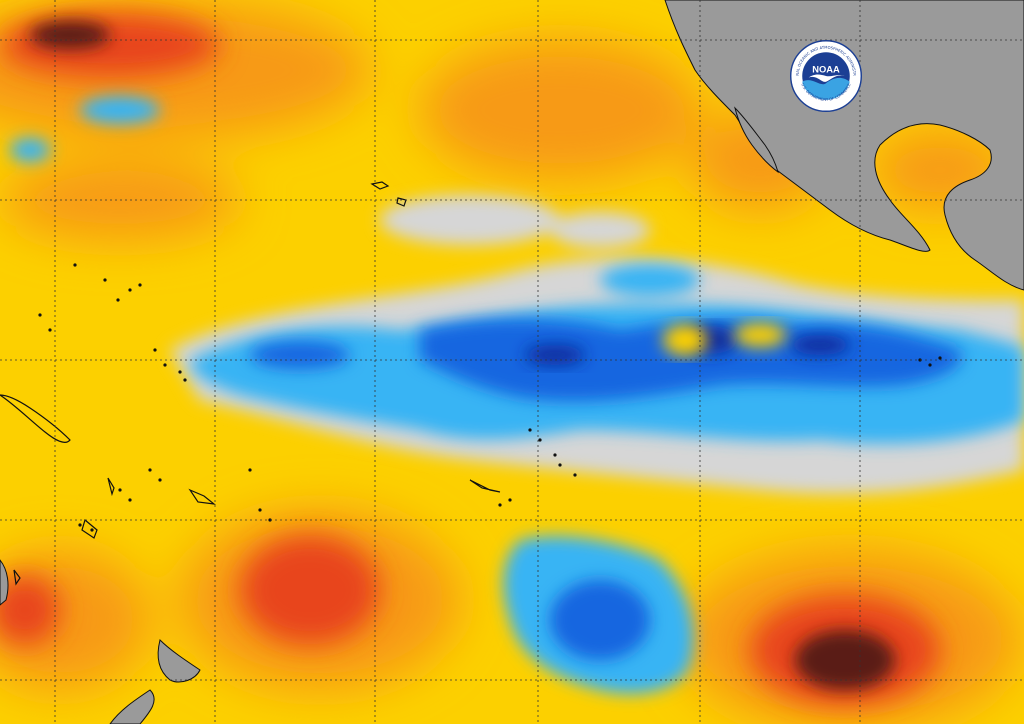 This screenshot has height=724, width=1024. Describe the element at coordinates (132, 706) in the screenshot. I see `new-zealand-south` at that location.